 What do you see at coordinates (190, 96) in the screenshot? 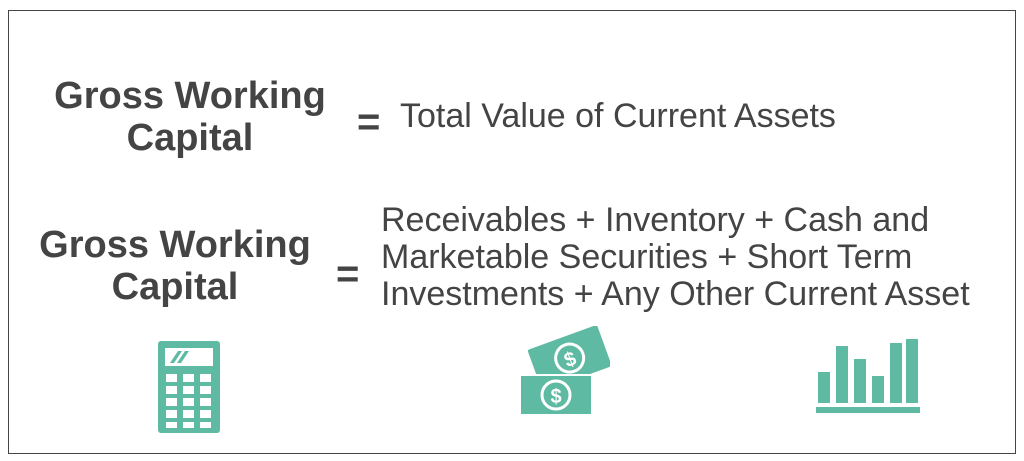
I see `formula-1-term-line1: Gross Working` at bounding box center [190, 96].